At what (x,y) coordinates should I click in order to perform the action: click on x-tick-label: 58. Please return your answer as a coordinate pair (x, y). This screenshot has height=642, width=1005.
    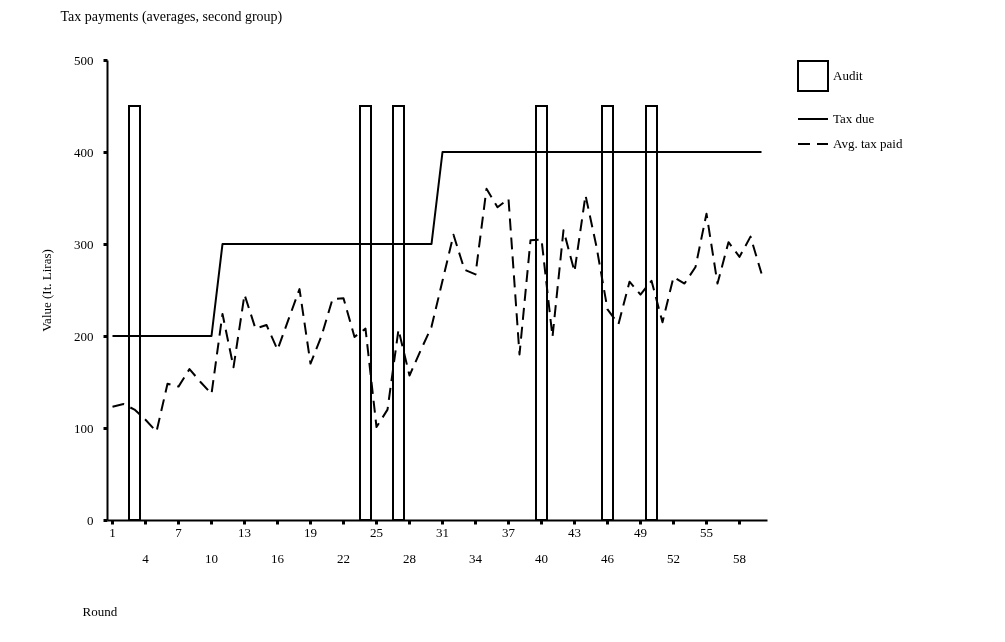
    Looking at the image, I should click on (739, 558).